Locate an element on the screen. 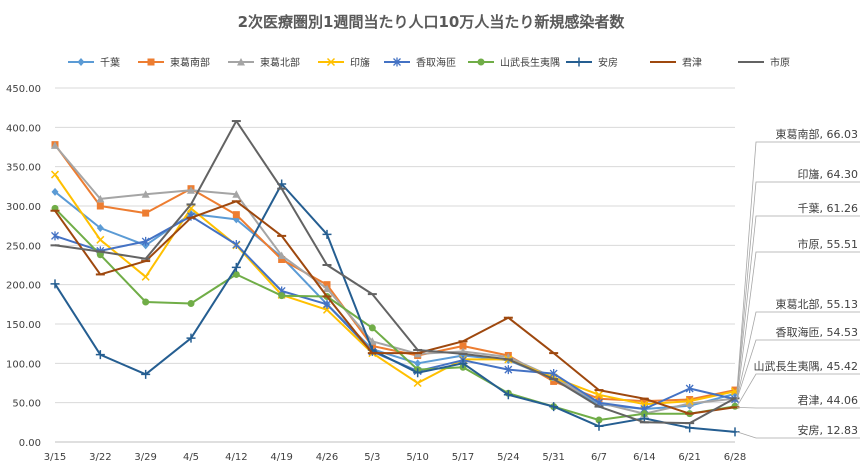  y-tick-label: 0.00 is located at coordinates (30, 443).